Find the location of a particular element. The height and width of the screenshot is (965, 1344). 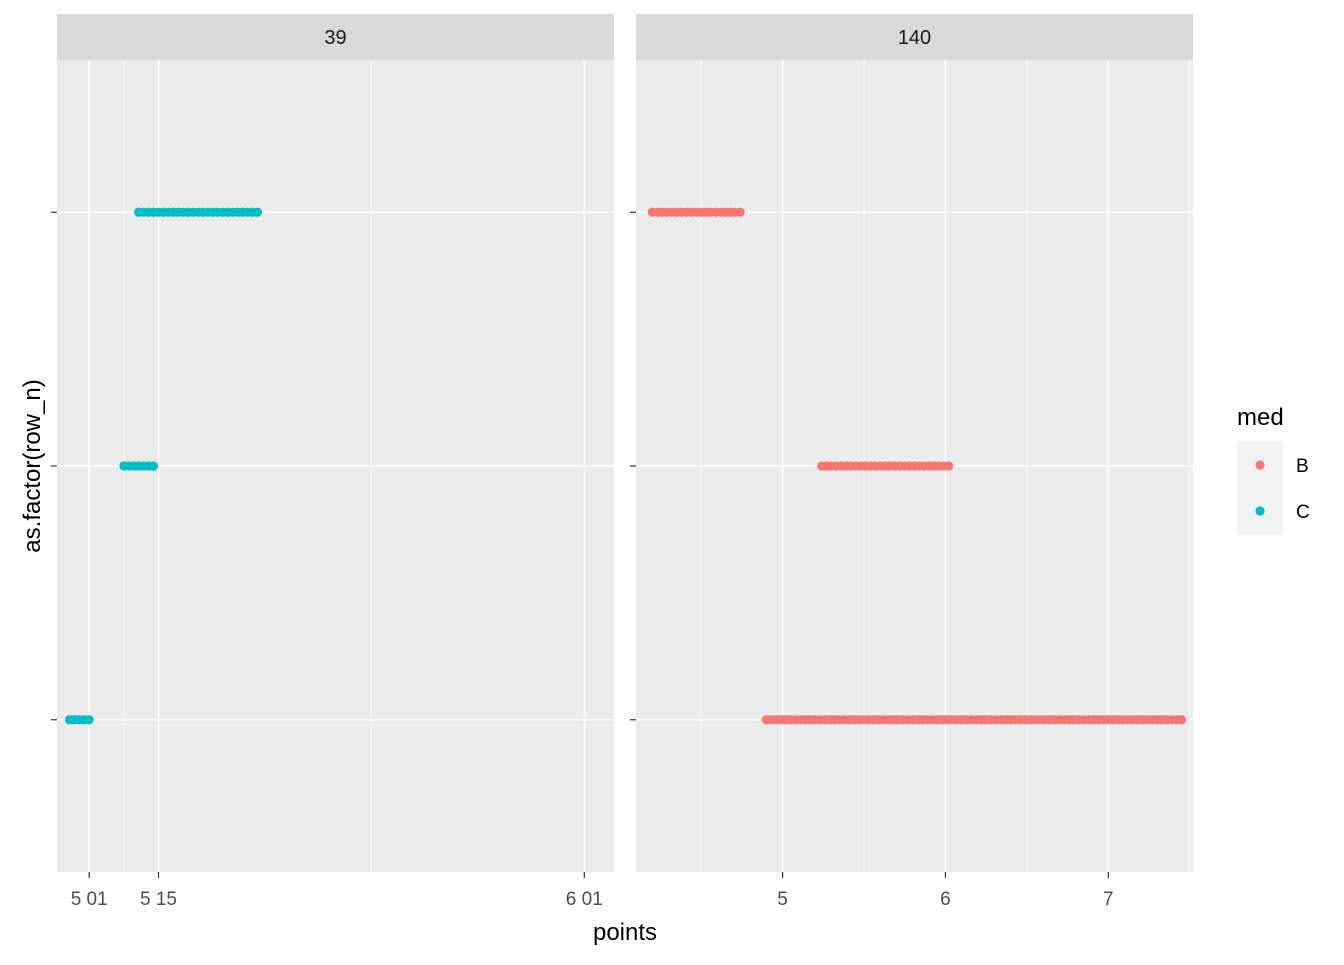

legend-title: med is located at coordinates (1260, 417).